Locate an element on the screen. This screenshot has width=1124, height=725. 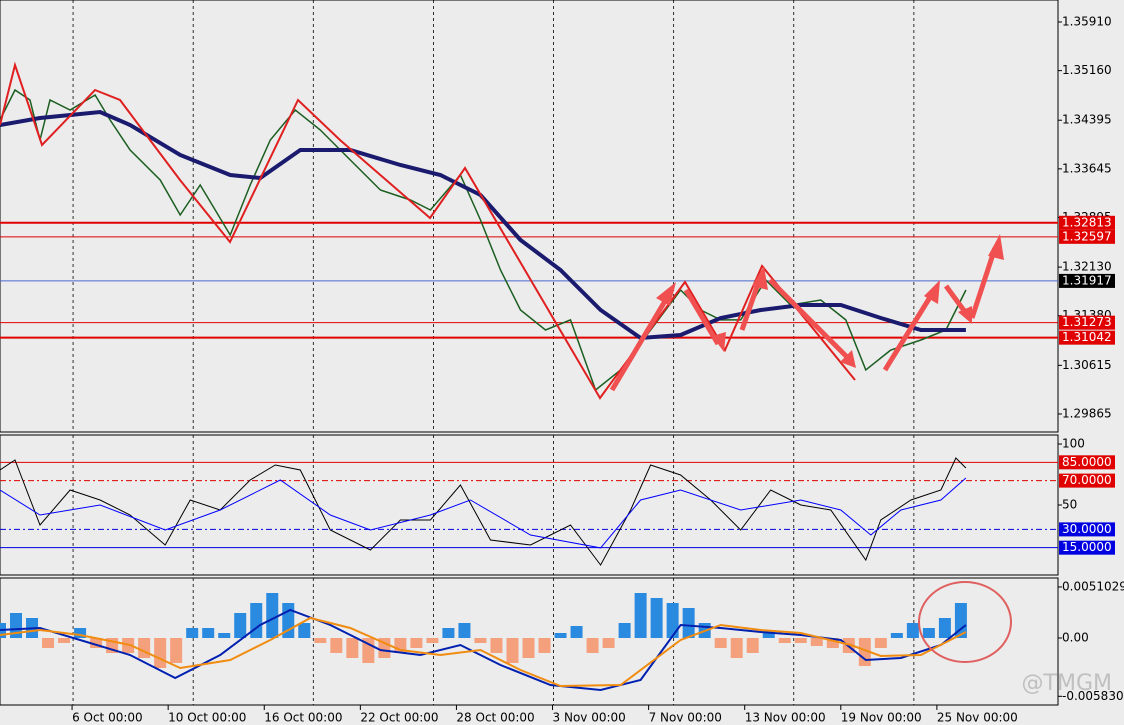
x-tick-label: 7 Nov 00:00 is located at coordinates (685, 718).